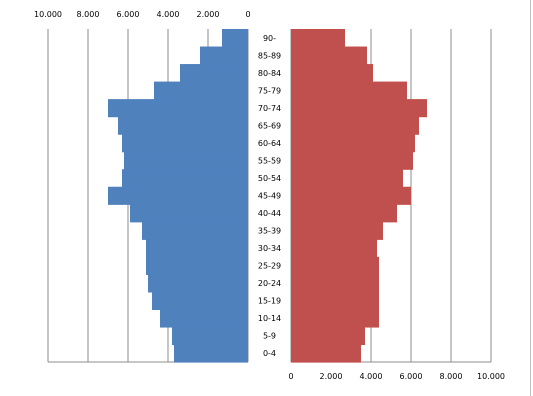  What do you see at coordinates (269, 73) in the screenshot?
I see `age-group-label: 80-84` at bounding box center [269, 73].